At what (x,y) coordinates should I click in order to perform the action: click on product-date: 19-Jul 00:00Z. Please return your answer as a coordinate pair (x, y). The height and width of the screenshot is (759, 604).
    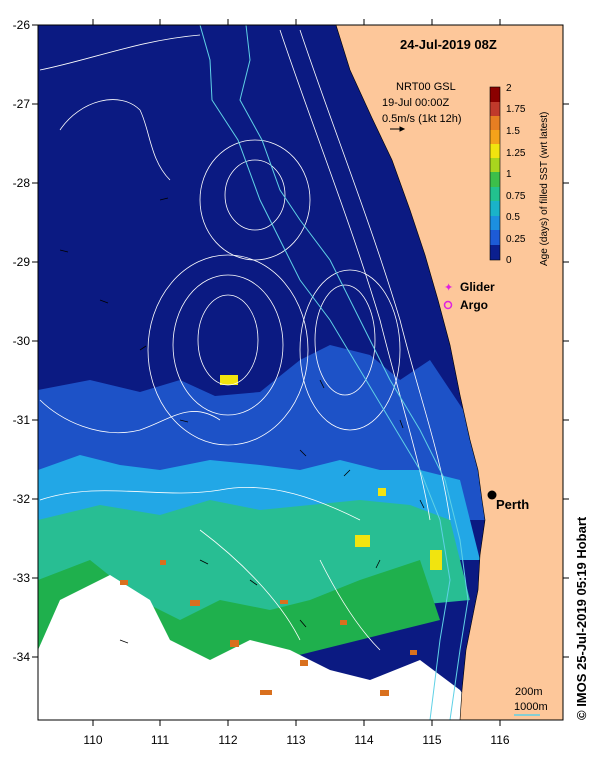
    Looking at the image, I should click on (416, 103).